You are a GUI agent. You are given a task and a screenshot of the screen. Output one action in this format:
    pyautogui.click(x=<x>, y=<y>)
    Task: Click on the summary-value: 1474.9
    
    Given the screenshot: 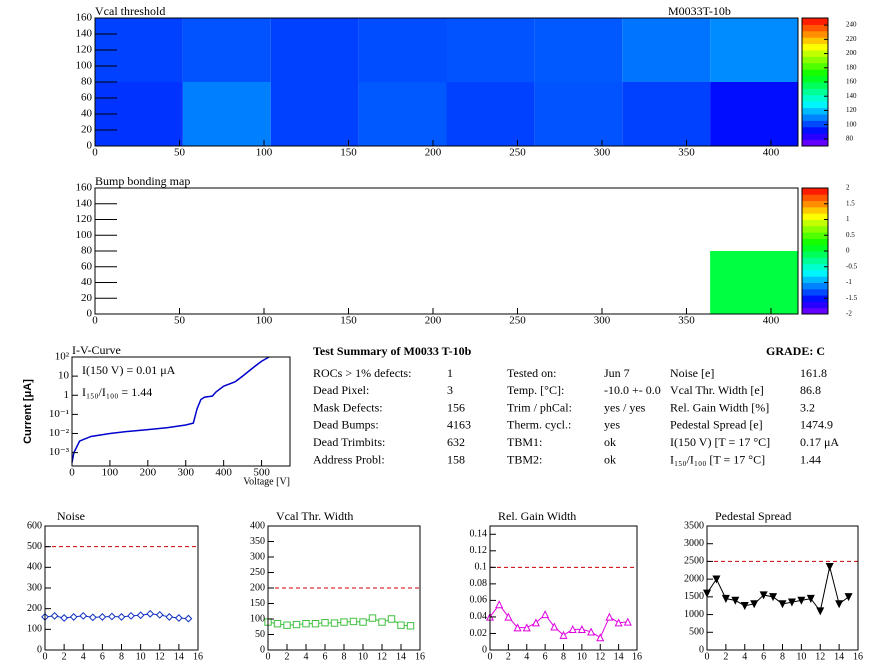 What is the action you would take?
    pyautogui.click(x=816, y=425)
    